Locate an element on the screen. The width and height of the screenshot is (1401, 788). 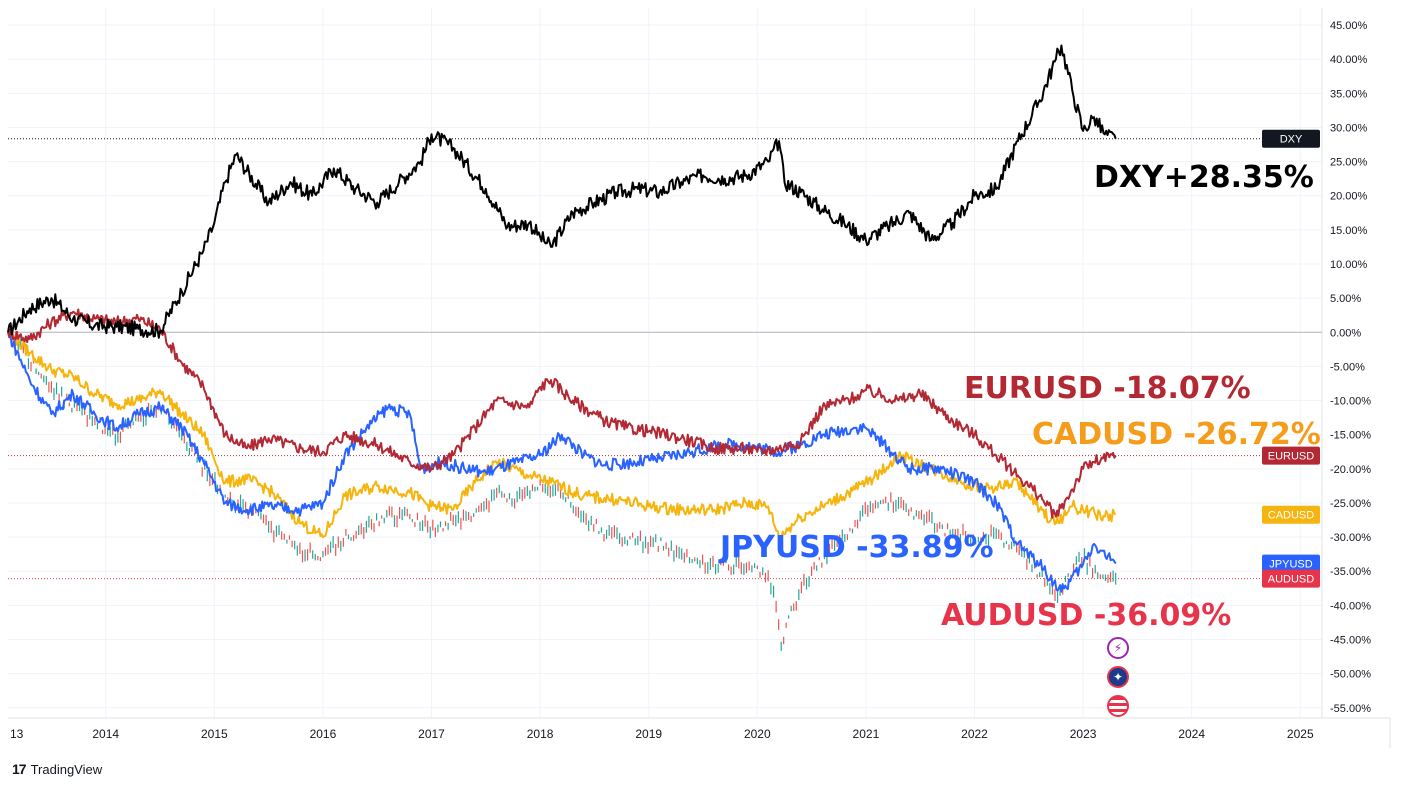
y-tick-label: 25.00% is located at coordinates (1349, 163).